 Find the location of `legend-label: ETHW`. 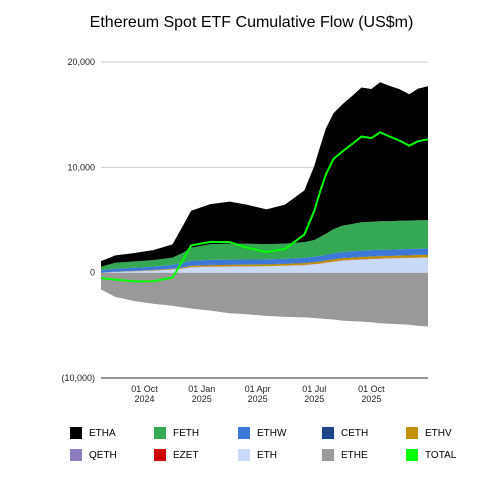

legend-label: ETHW is located at coordinates (272, 433).